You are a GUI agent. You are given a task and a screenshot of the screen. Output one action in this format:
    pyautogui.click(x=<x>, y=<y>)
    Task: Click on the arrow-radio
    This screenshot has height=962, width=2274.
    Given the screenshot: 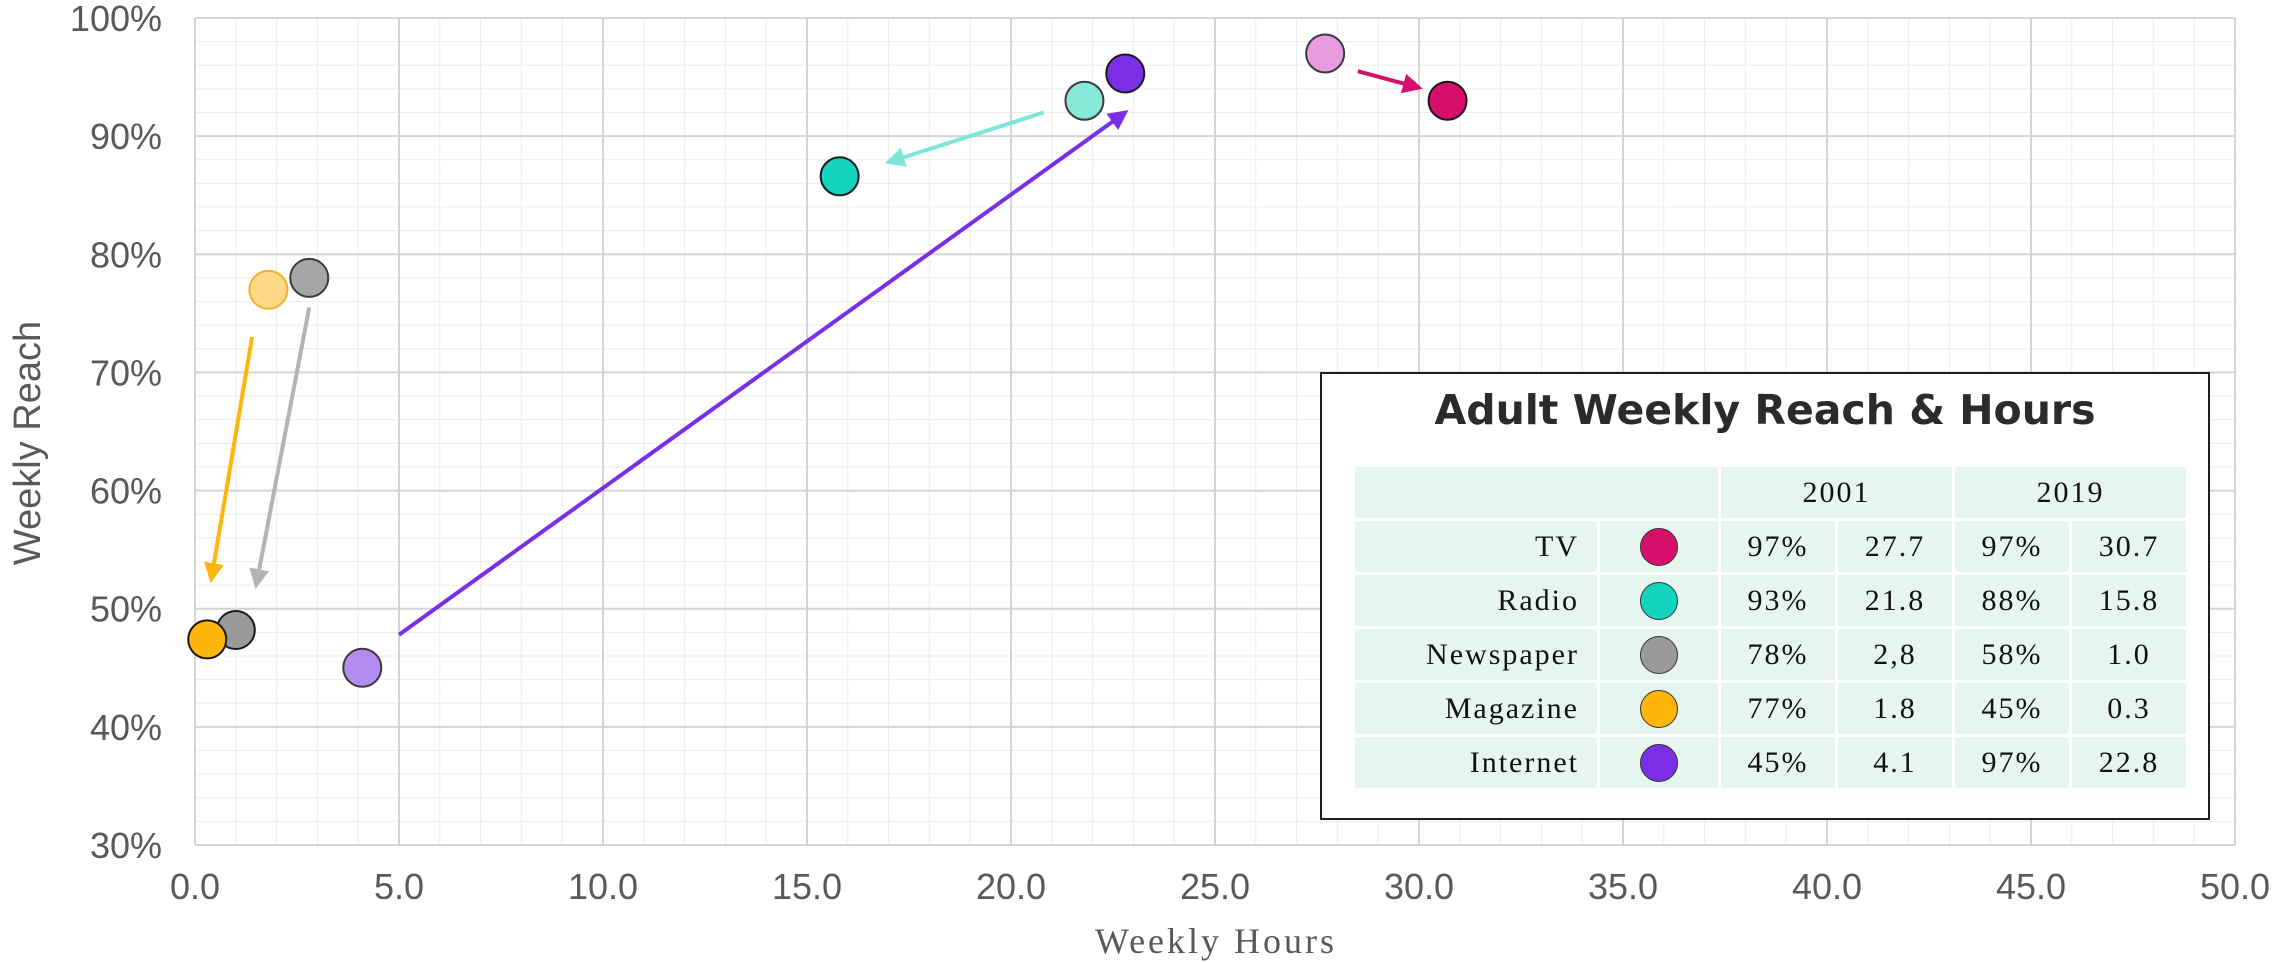 What is the action you would take?
    pyautogui.click(x=964, y=138)
    